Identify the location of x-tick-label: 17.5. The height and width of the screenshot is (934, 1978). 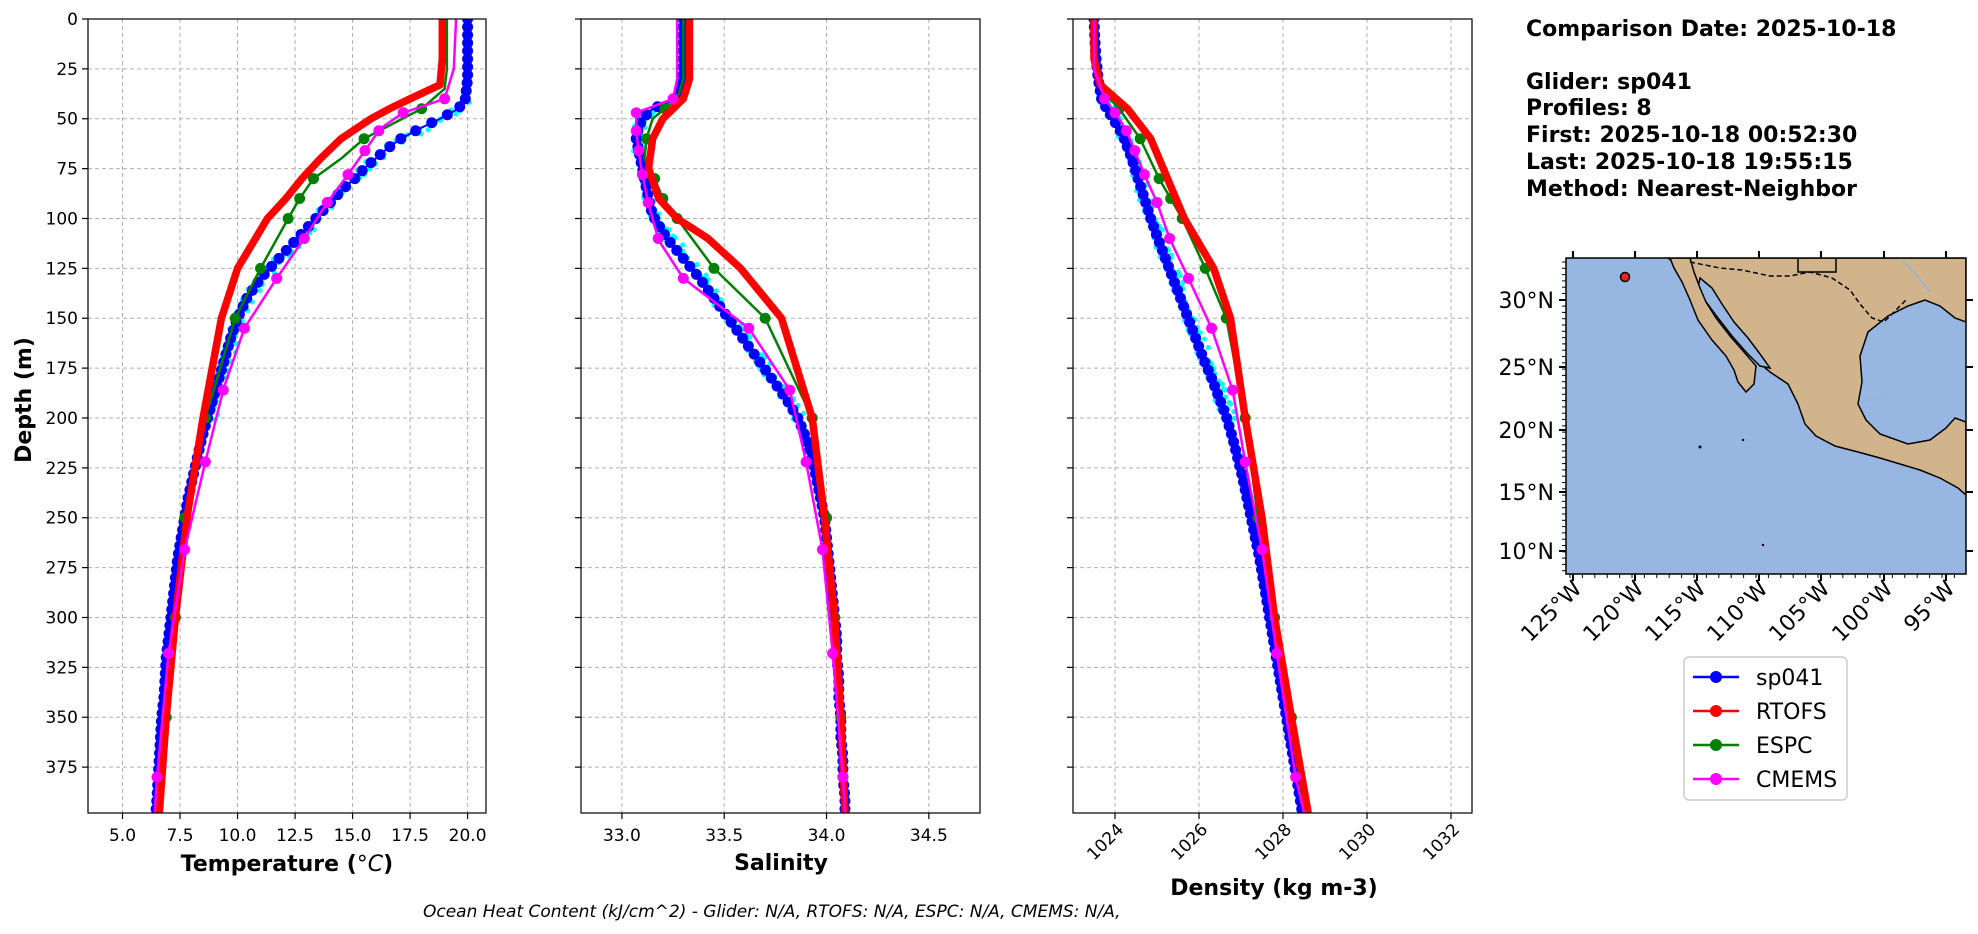
(410, 836).